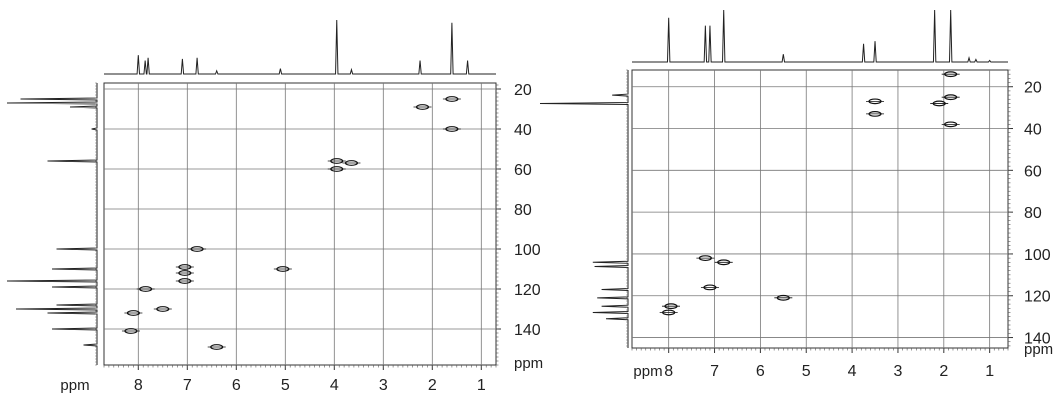 This screenshot has height=402, width=1062. What do you see at coordinates (1033, 213) in the screenshot?
I see `chart2-y-tick-label: 80` at bounding box center [1033, 213].